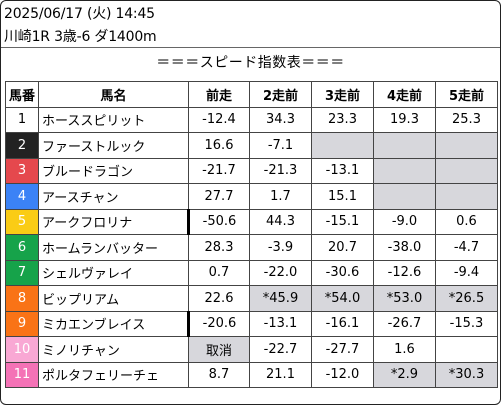 This screenshot has height=407, width=503. I want to click on table-row: 7 シェルヴァレイ 0.7 -22.0 -30.6 -12.6 -9.4, so click(251, 272).